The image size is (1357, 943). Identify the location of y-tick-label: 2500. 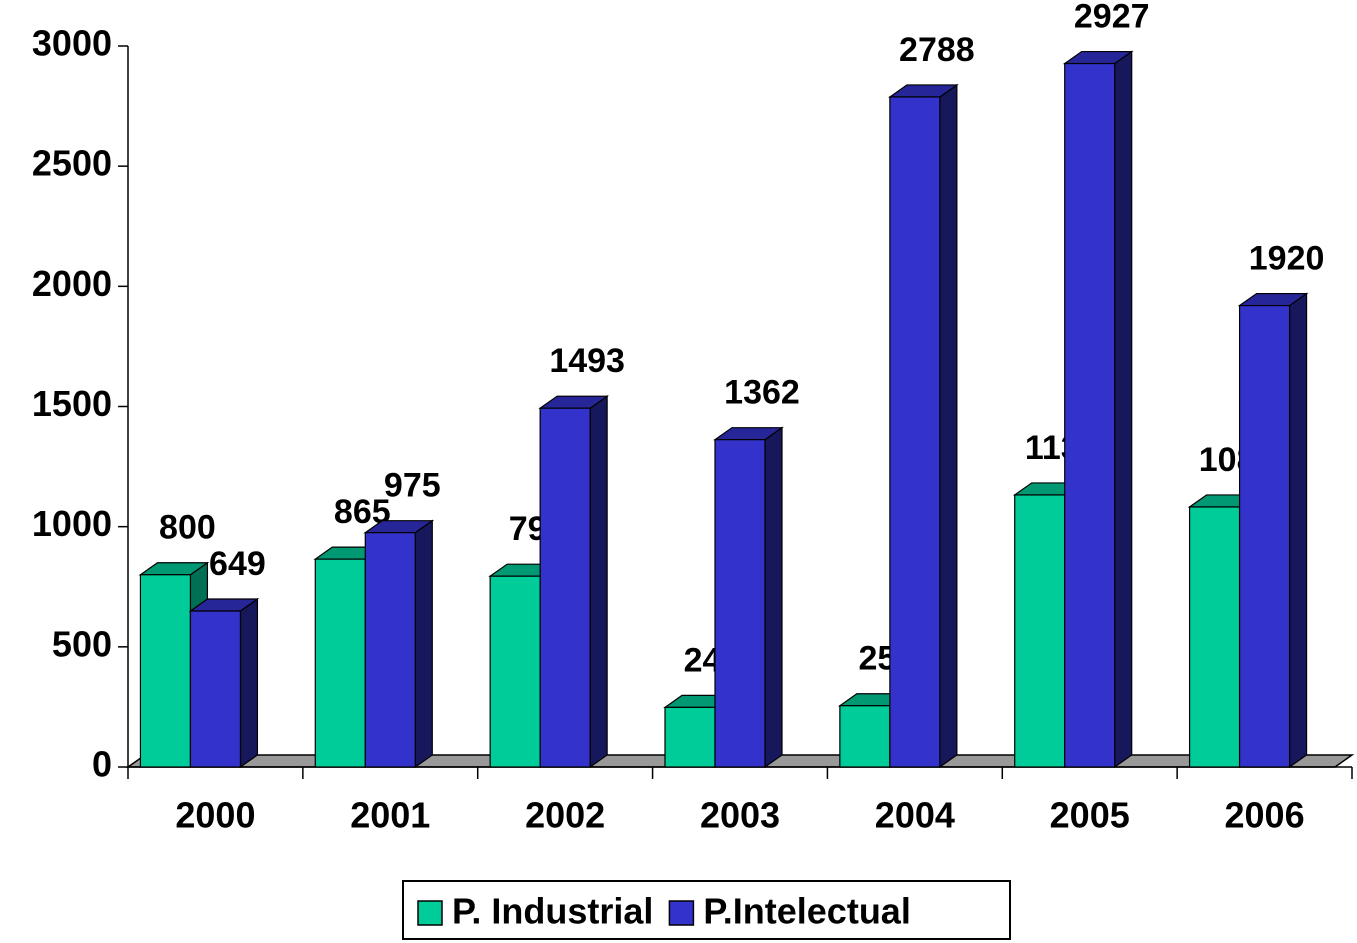
(72, 163).